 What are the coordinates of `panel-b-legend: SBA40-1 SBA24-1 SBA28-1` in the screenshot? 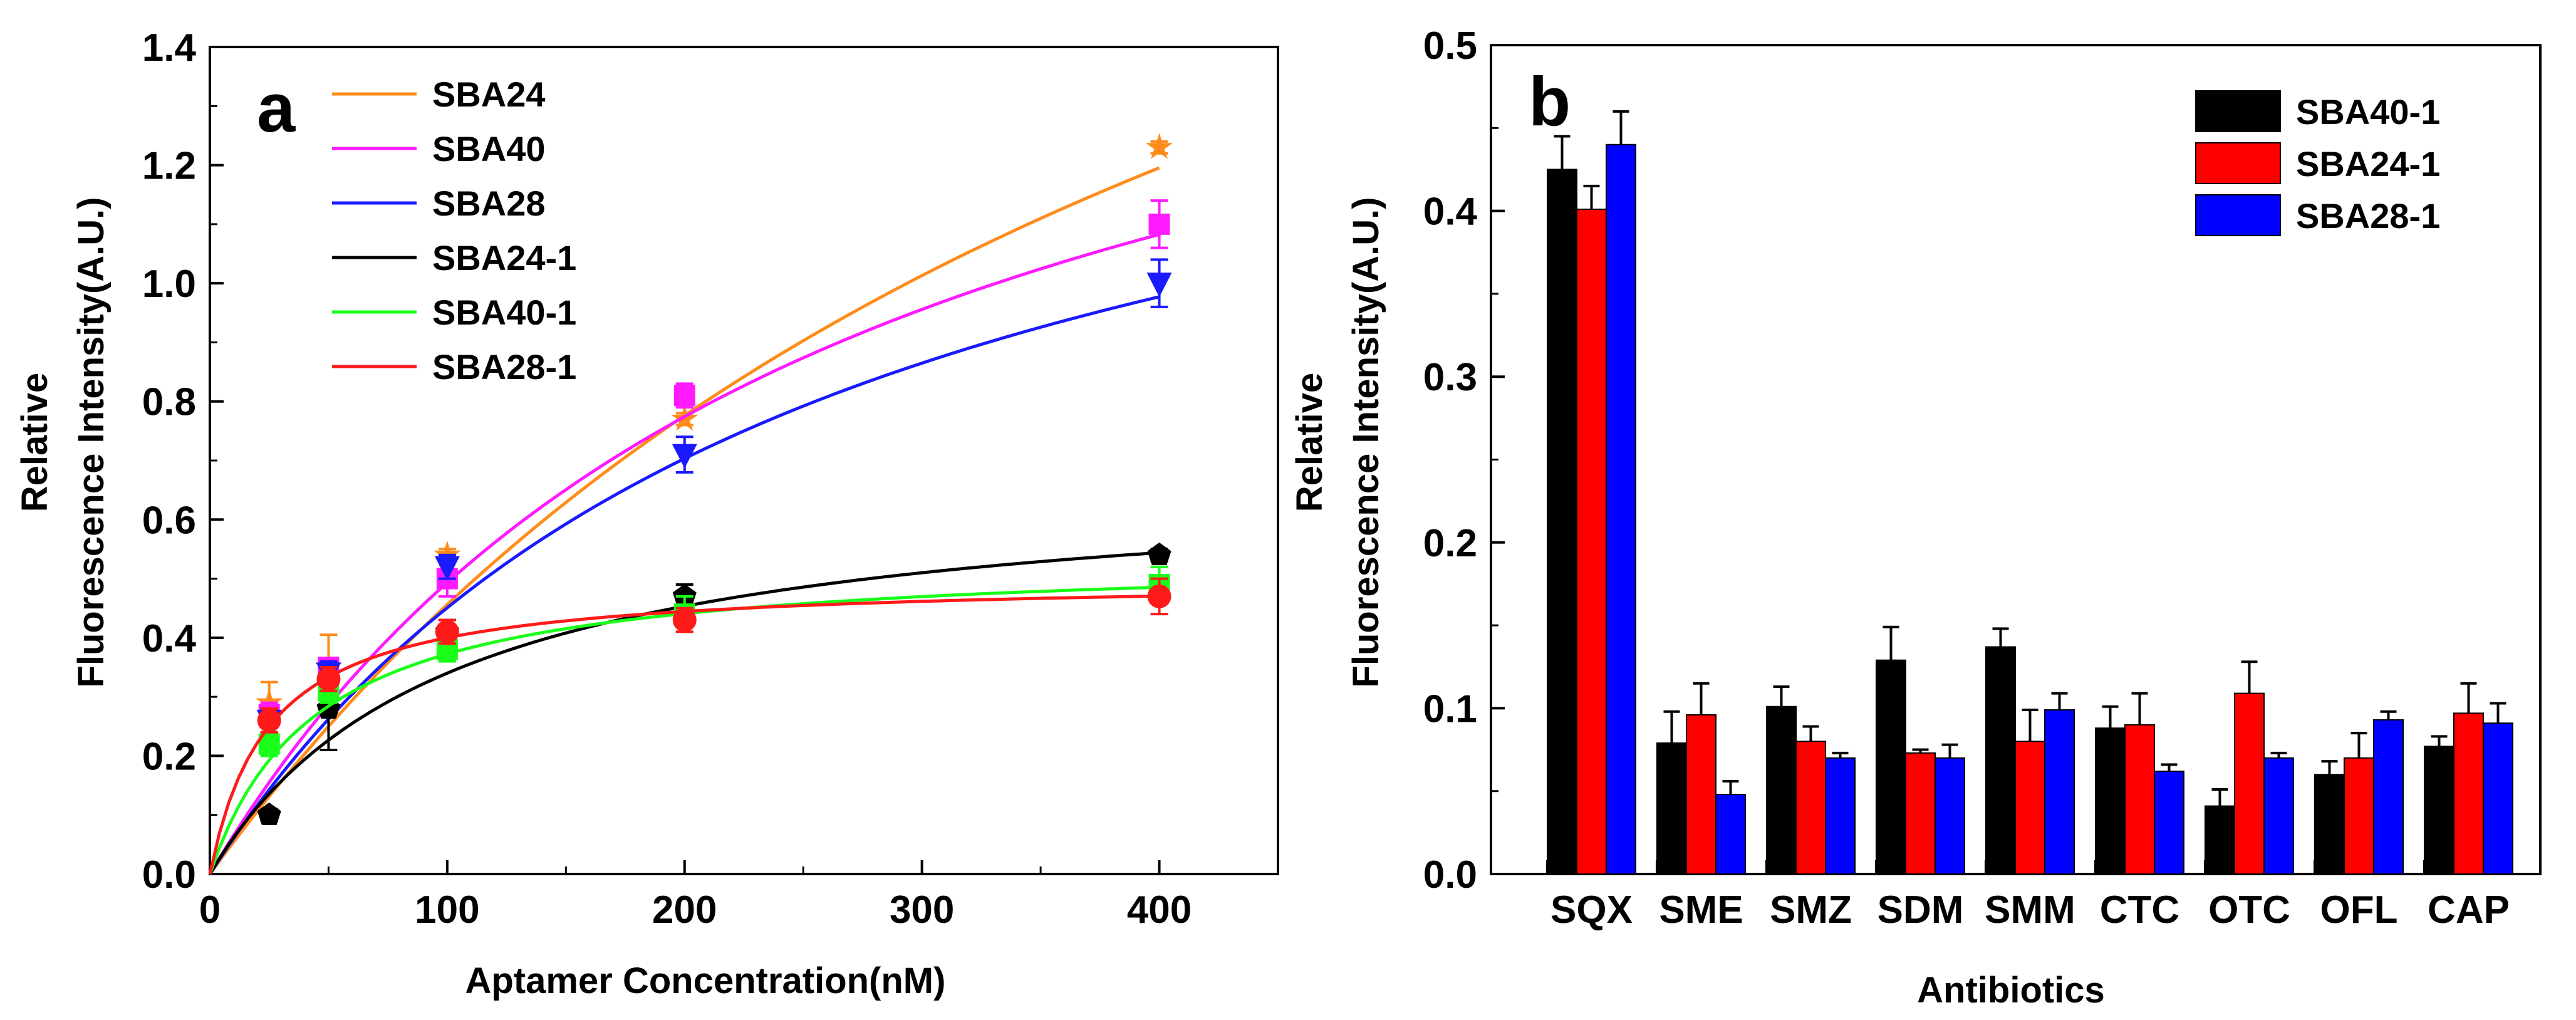 It's located at (2317, 163).